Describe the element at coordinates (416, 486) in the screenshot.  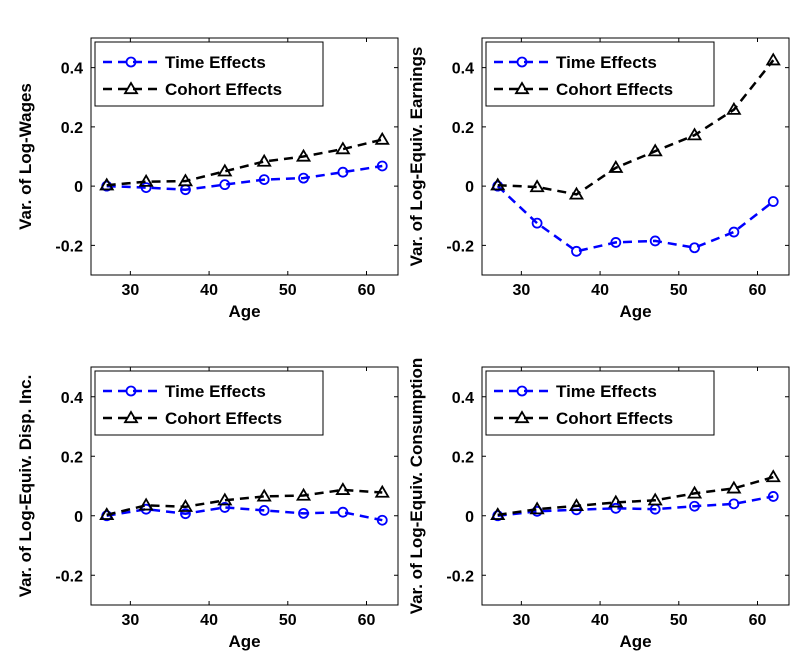
I see `y-axis-label: Var. of Log-Equiv. Consumption` at that location.